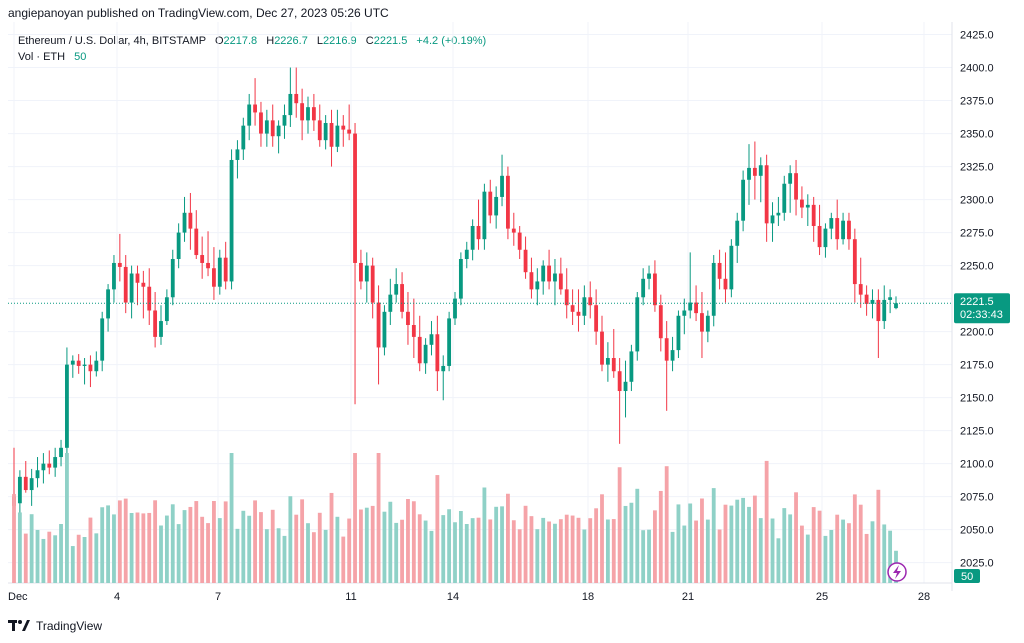 The width and height of the screenshot is (1024, 643). I want to click on symbol-title: Ethereum / U.S. Dollar, 4h, BITSTAMP, so click(112, 41).